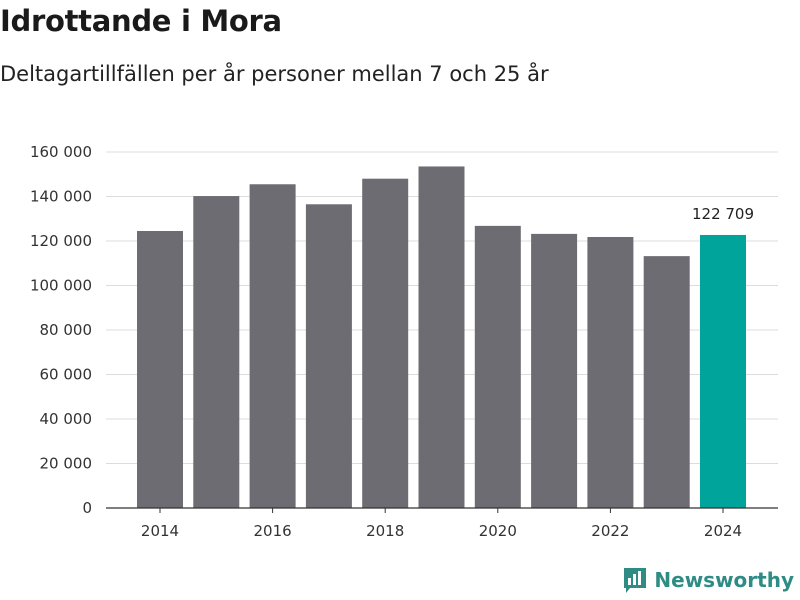 Image resolution: width=800 pixels, height=600 pixels. What do you see at coordinates (66, 330) in the screenshot?
I see `y-tick-label: 80 000` at bounding box center [66, 330].